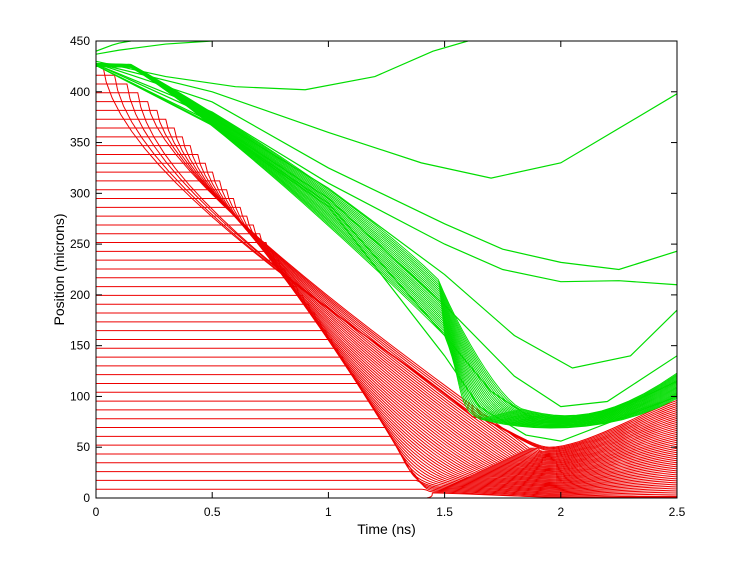 The image size is (747, 566). What do you see at coordinates (80, 143) in the screenshot?
I see `y-tick-label: 350` at bounding box center [80, 143].